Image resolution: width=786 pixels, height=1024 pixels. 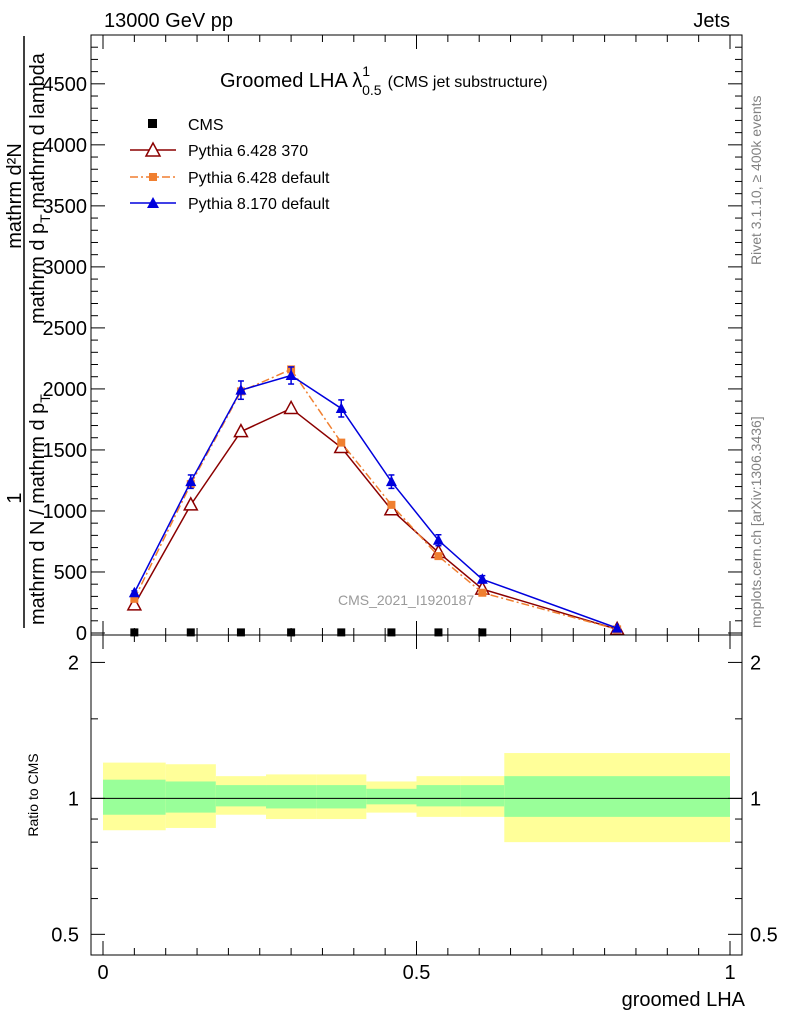 What do you see at coordinates (65, 390) in the screenshot?
I see `main-y-tick-label: 2000` at bounding box center [65, 390].